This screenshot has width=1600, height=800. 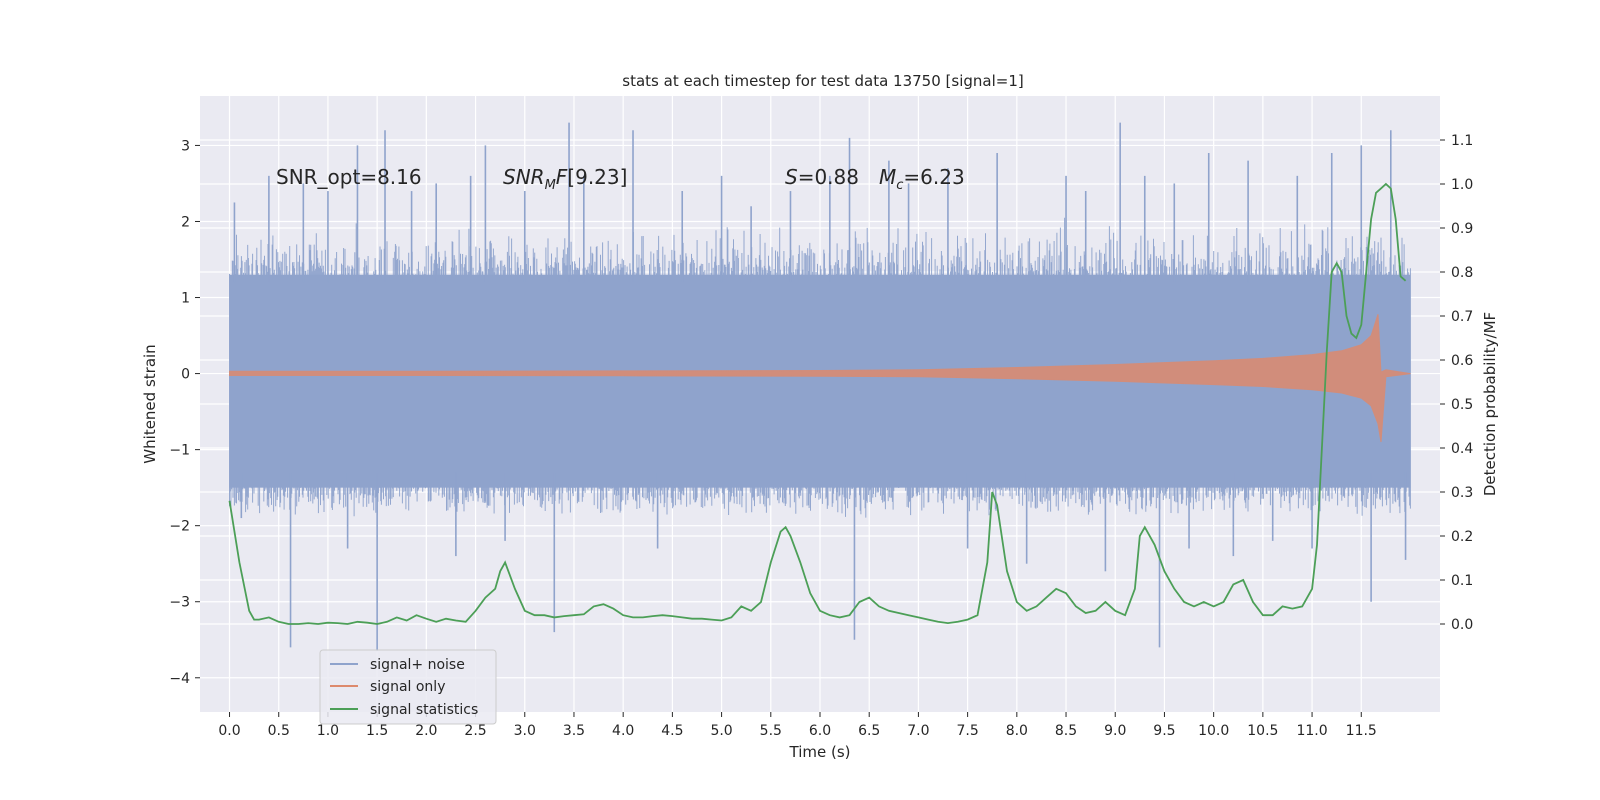 What do you see at coordinates (184, 412) in the screenshot?
I see `y-ticks-left: 3 2 1 0 −1 −2 −3 −4` at bounding box center [184, 412].